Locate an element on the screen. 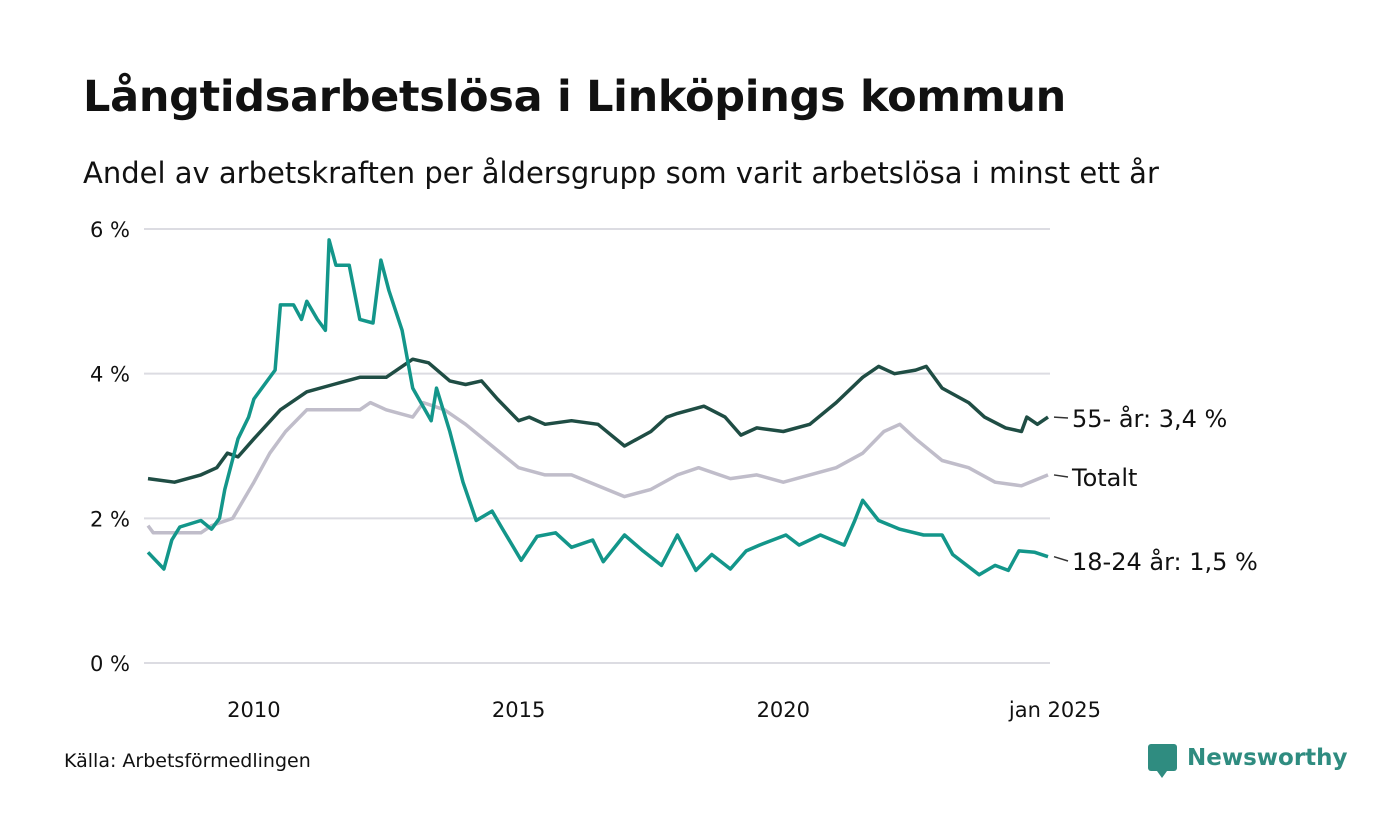  series-label-s55: 55- år: 3,4 % is located at coordinates (1149, 418).